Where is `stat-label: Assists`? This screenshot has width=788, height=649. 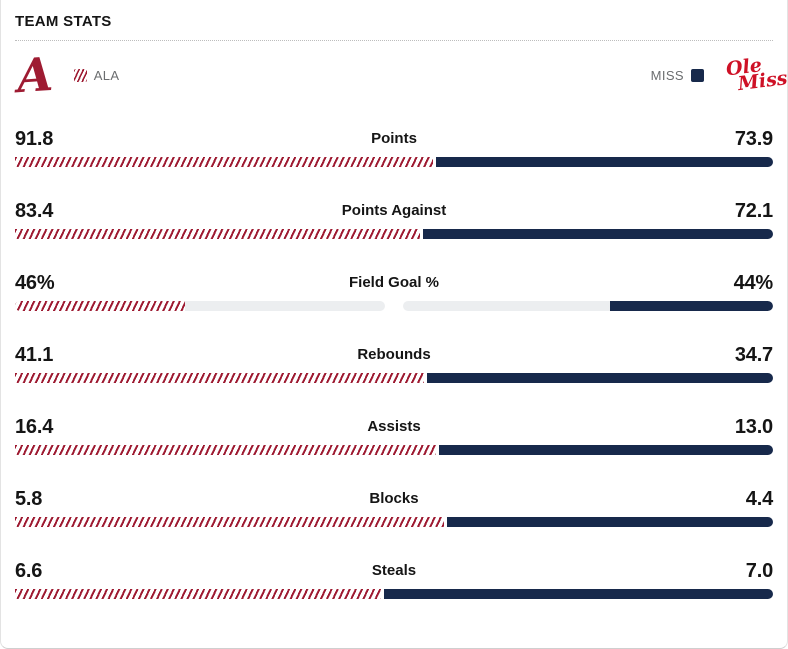 stat-label: Assists is located at coordinates (394, 426).